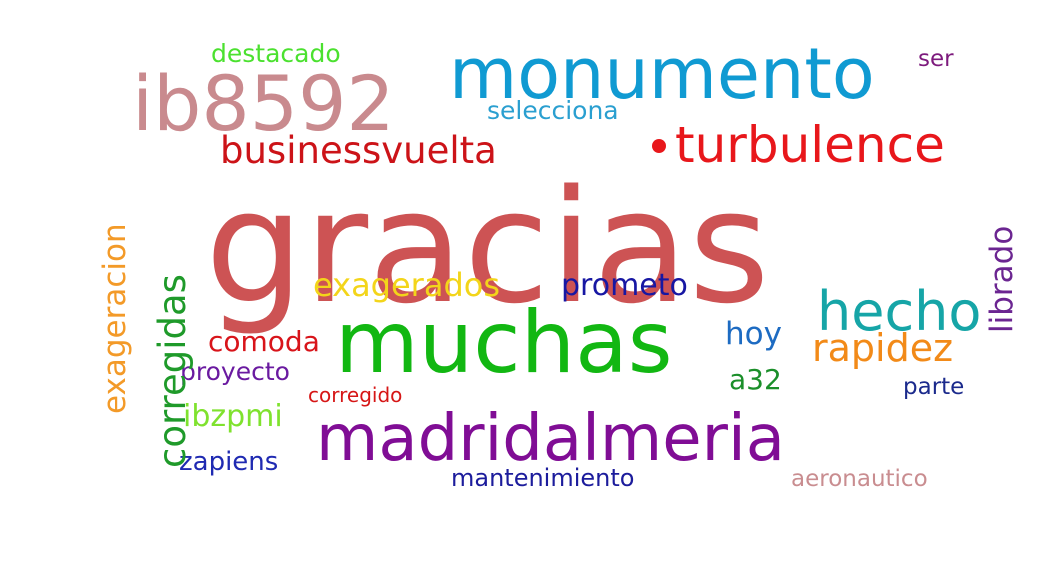  I want to click on word-muchas: muchas, so click(504, 343).